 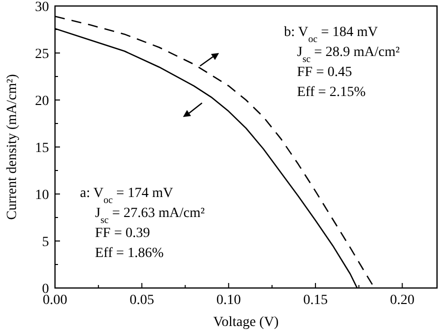 What do you see at coordinates (348, 54) in the screenshot?
I see `annotation: J$_{sc}$ = 28.9 mA/cm²` at bounding box center [348, 54].